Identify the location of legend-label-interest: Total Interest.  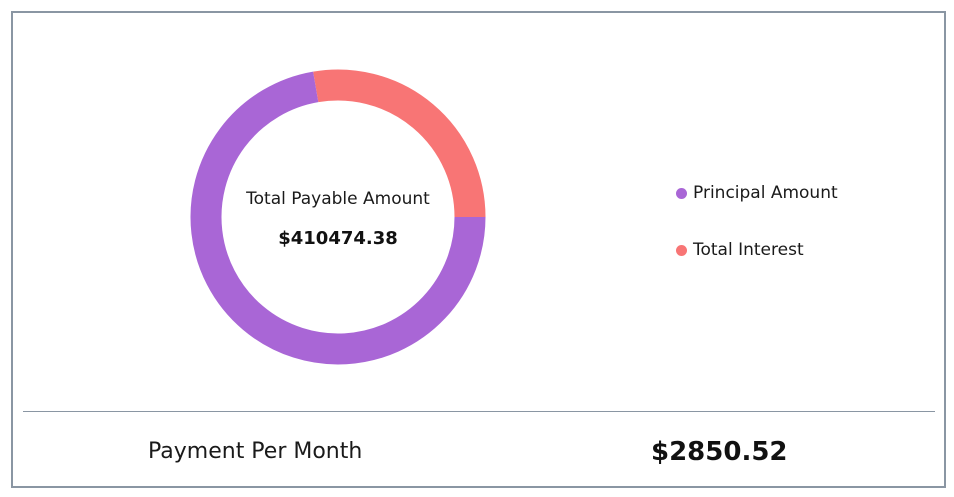
(748, 250).